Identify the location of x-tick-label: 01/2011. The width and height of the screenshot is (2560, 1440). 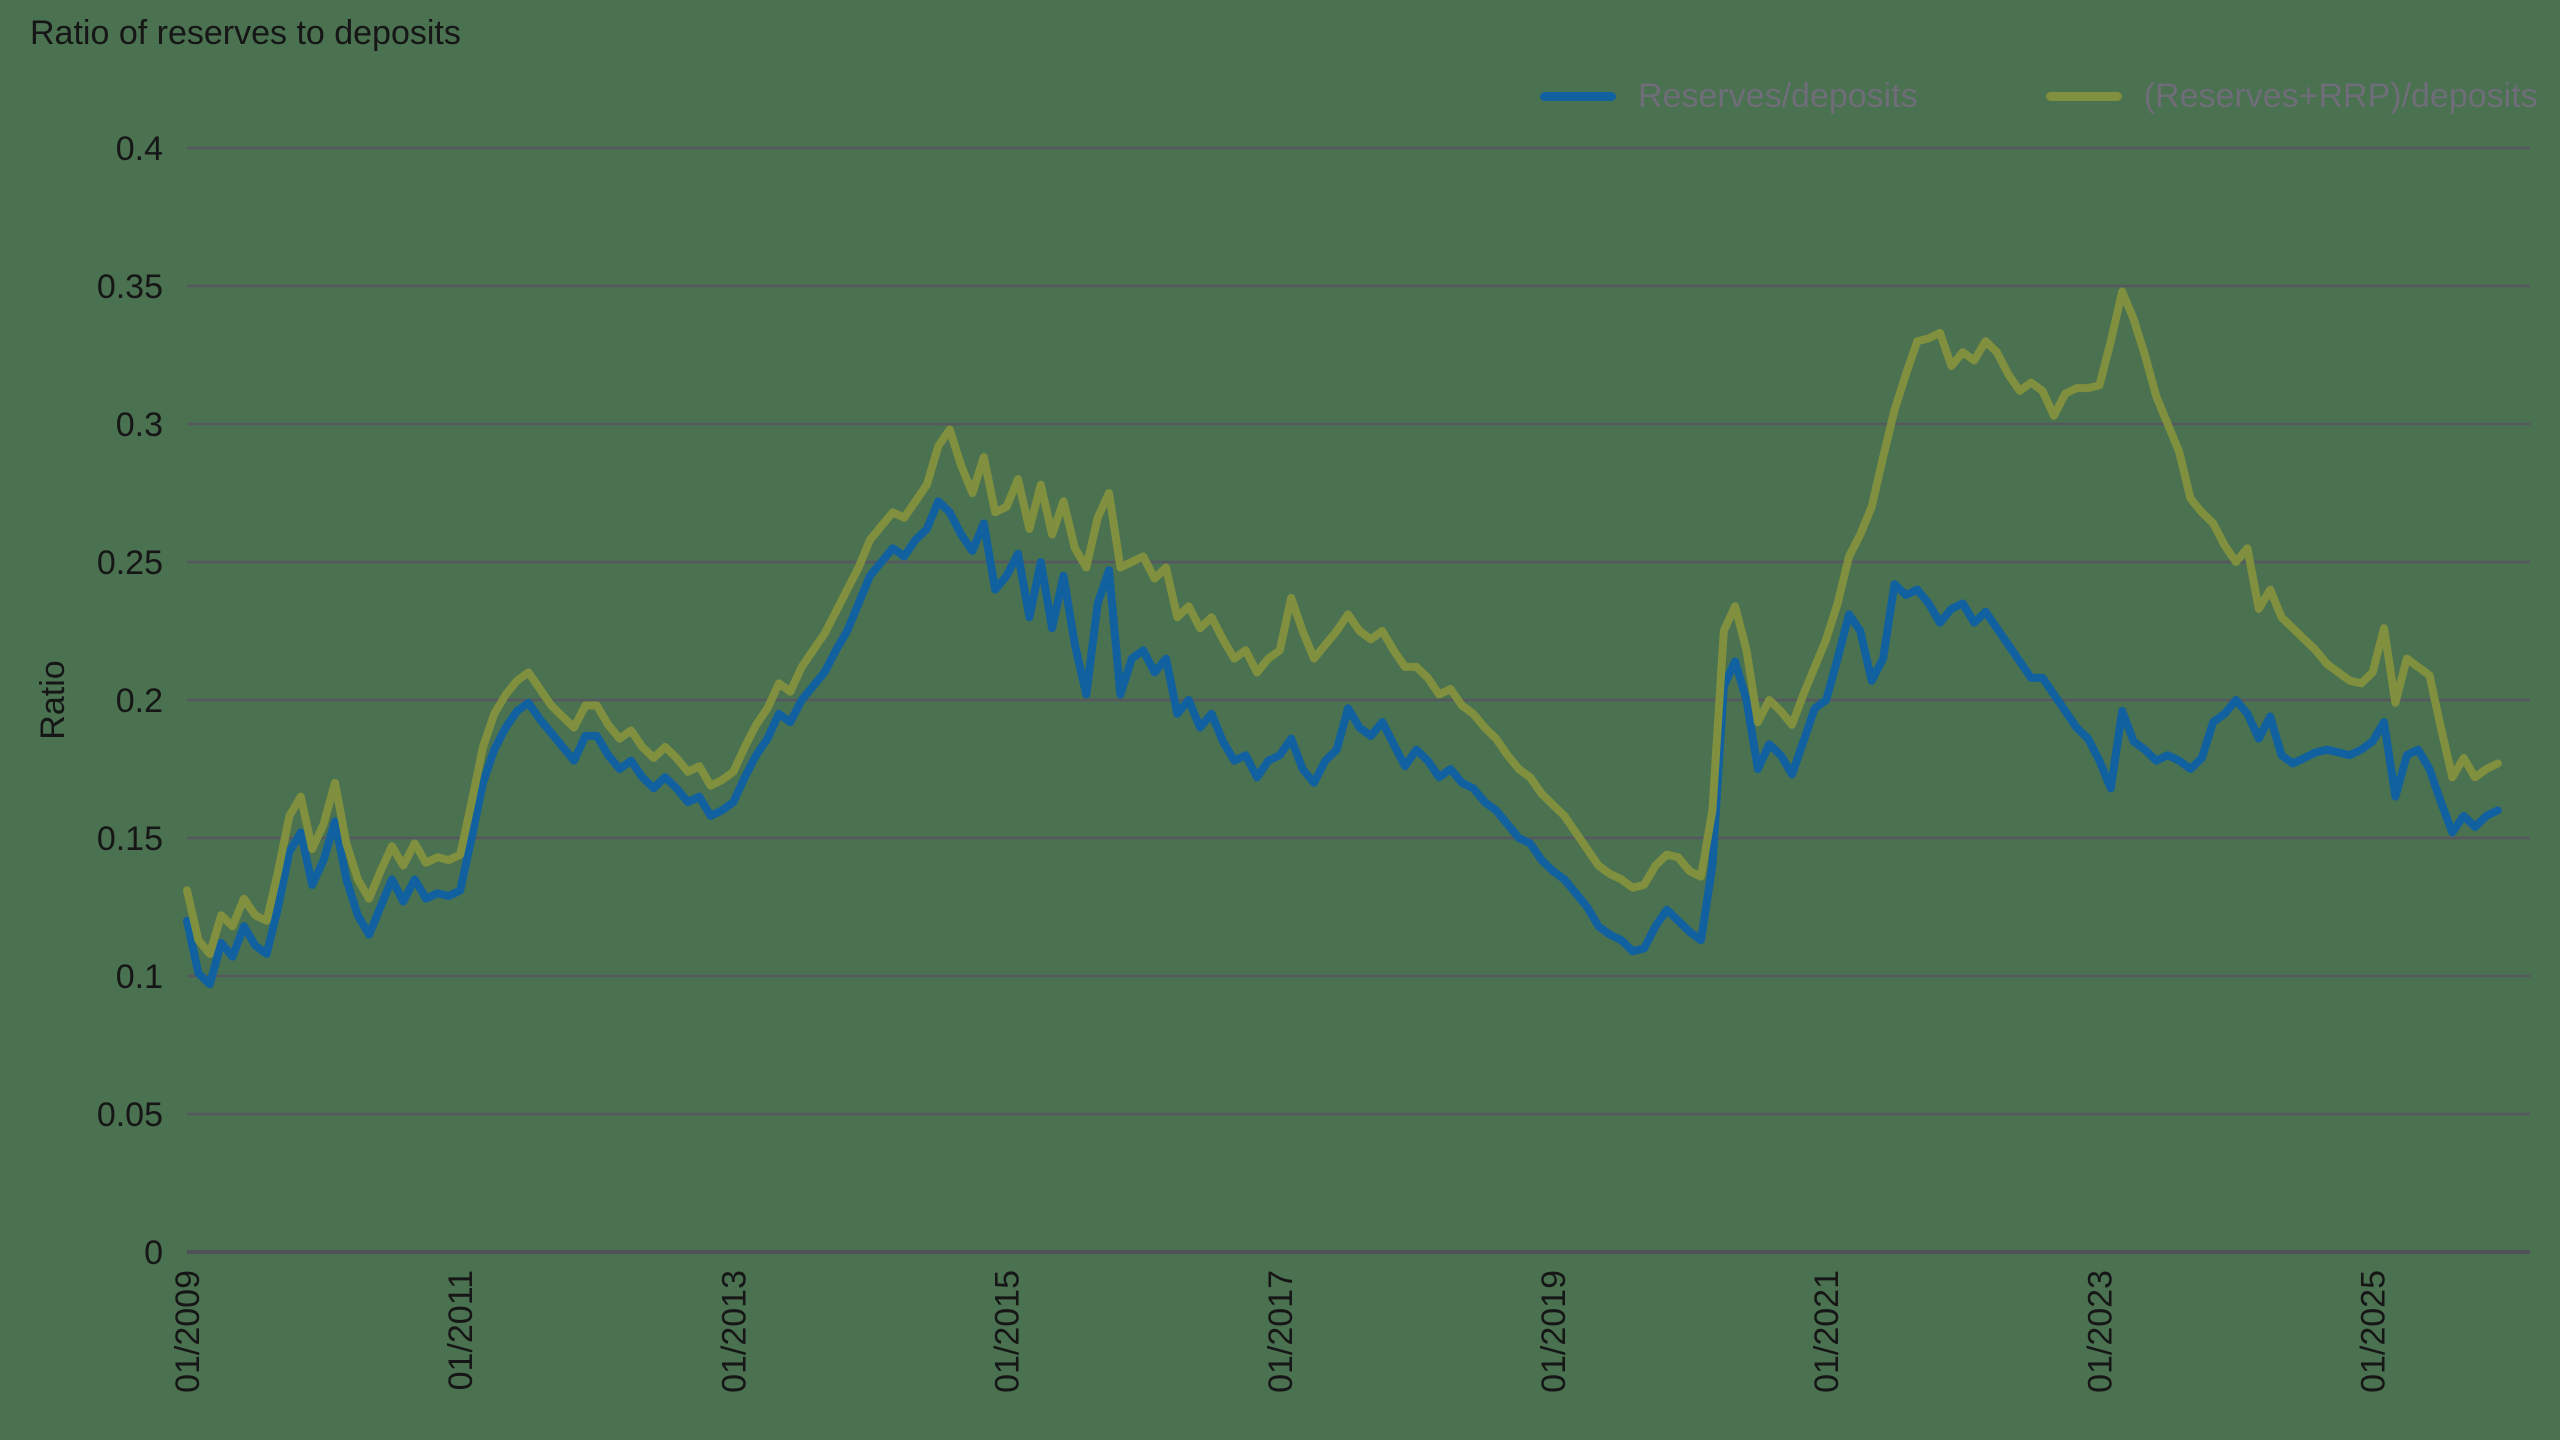
(461, 1330).